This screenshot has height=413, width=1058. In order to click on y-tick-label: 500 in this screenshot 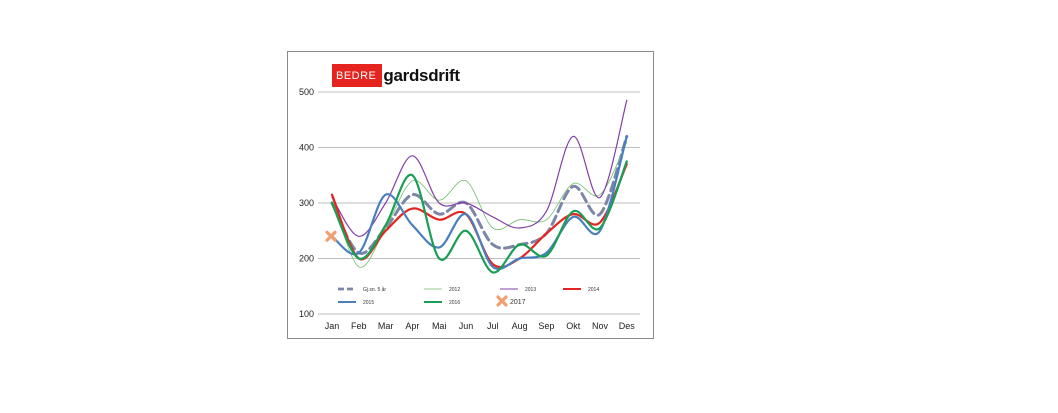, I will do `click(306, 92)`.